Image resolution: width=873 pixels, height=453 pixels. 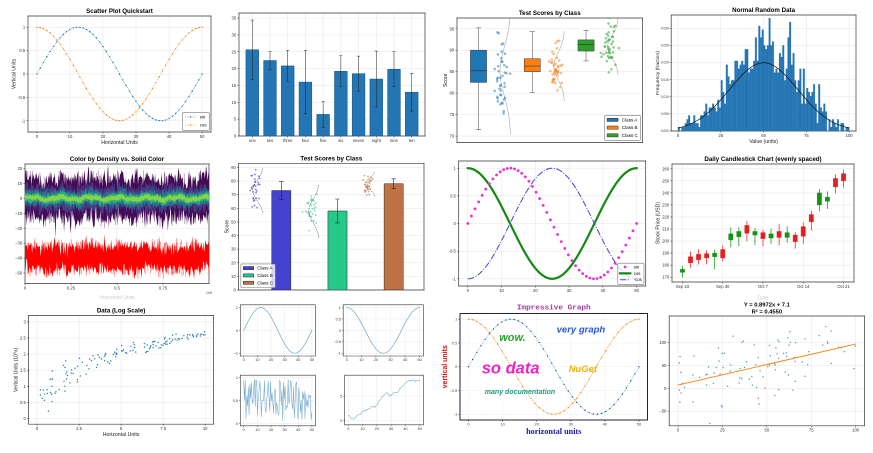 What do you see at coordinates (666, 204) in the screenshot?
I see `svg-text: 230` at bounding box center [666, 204].